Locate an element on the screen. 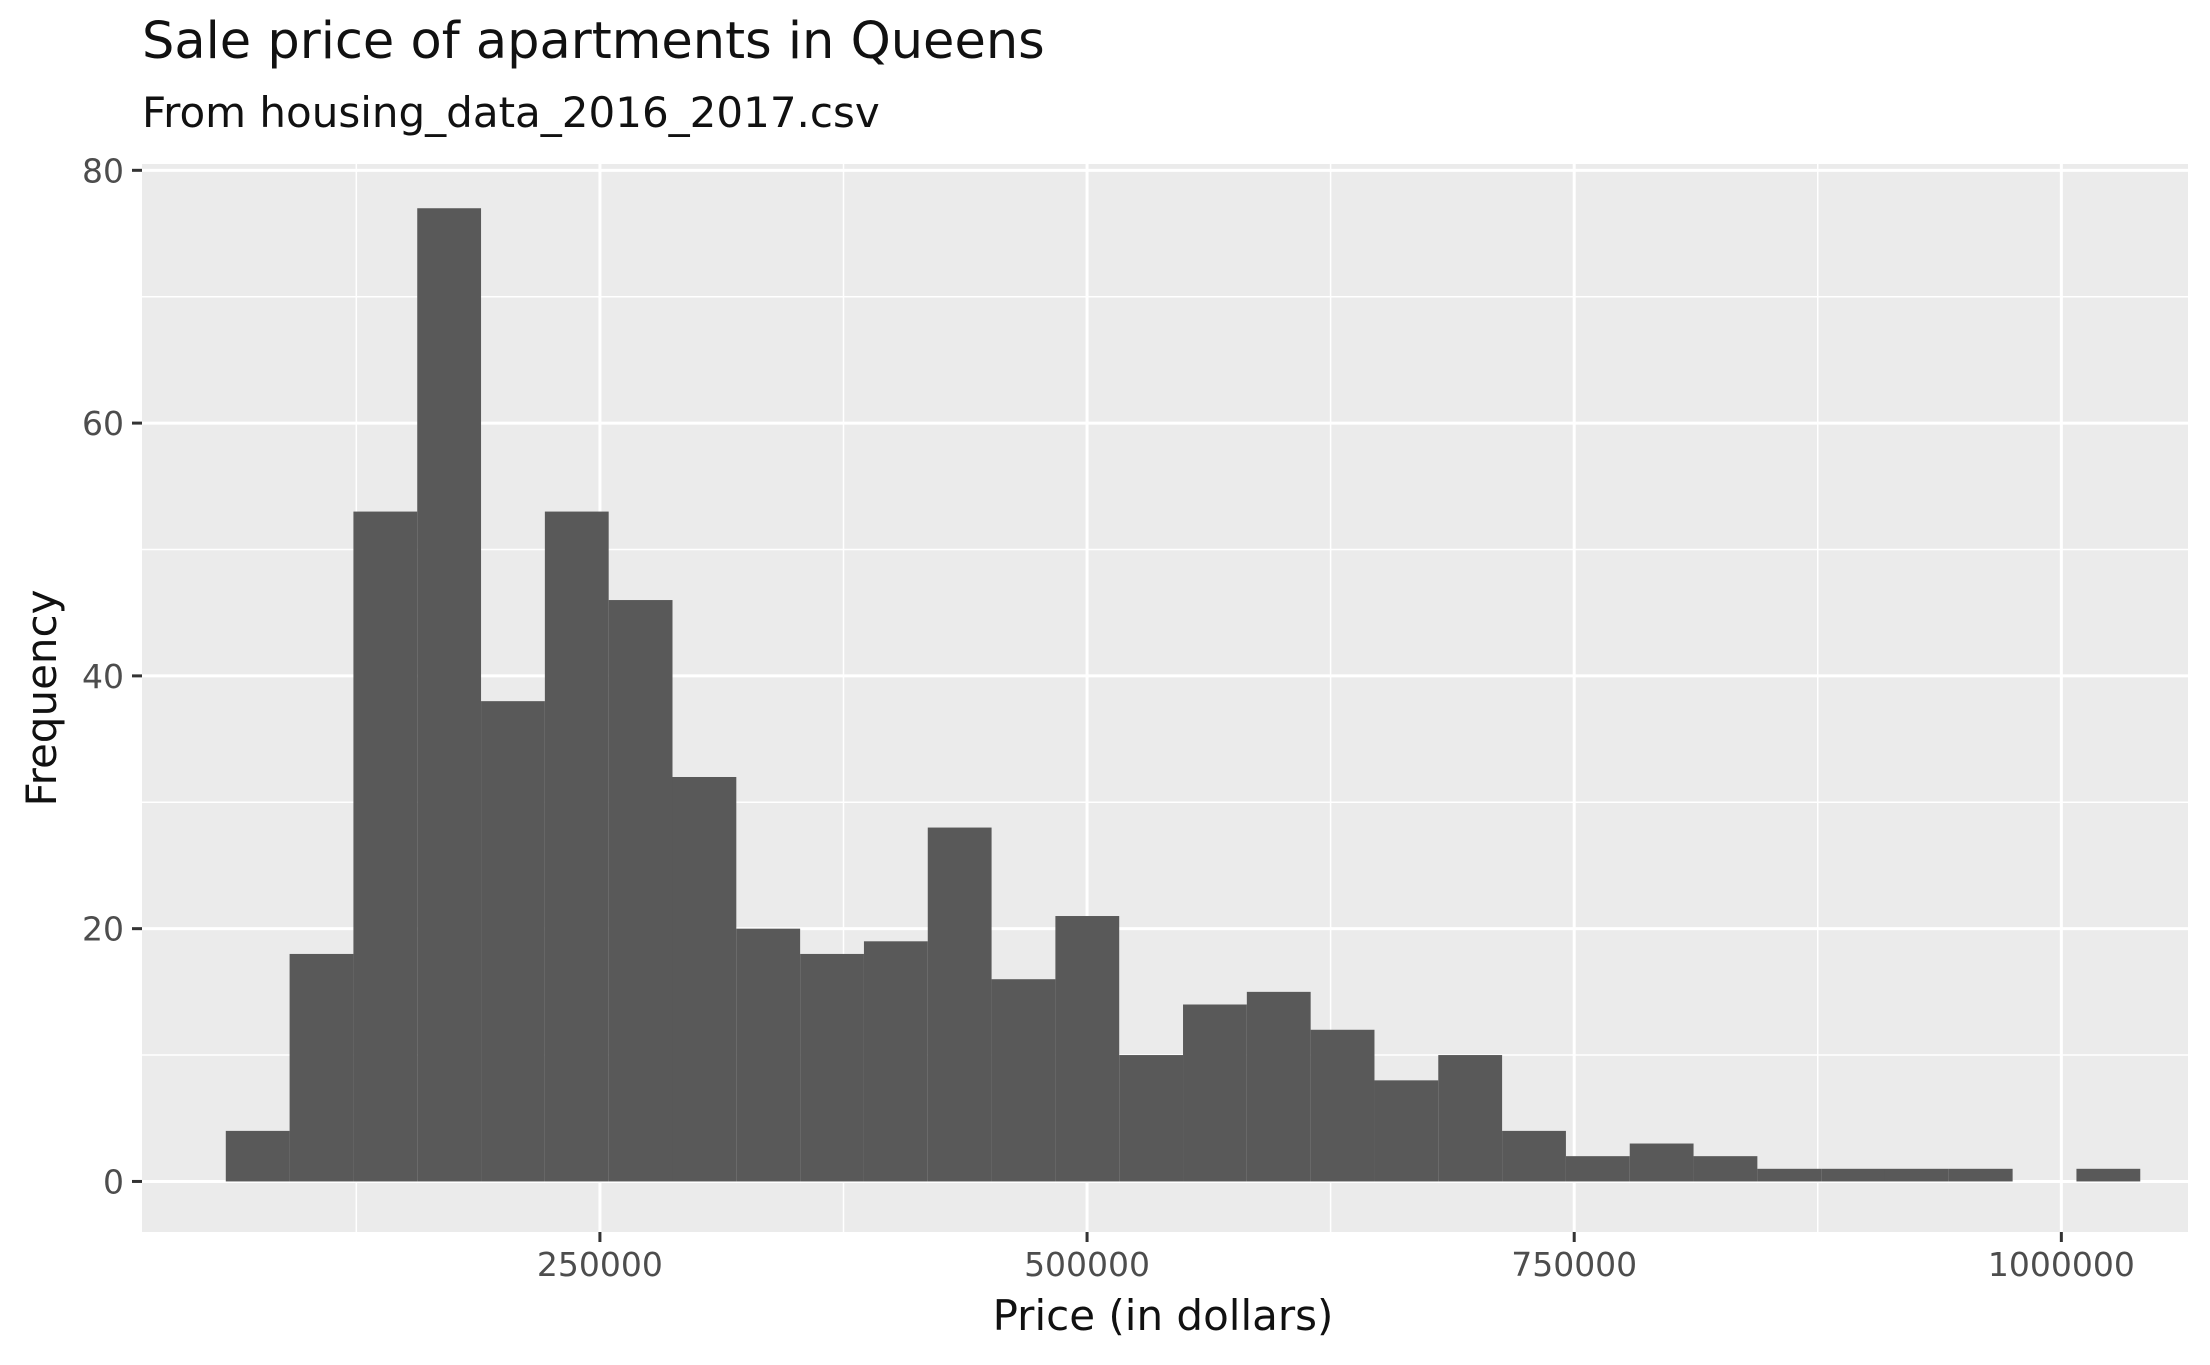 The height and width of the screenshot is (1365, 2210). y-tick-label: 20 is located at coordinates (103, 929).